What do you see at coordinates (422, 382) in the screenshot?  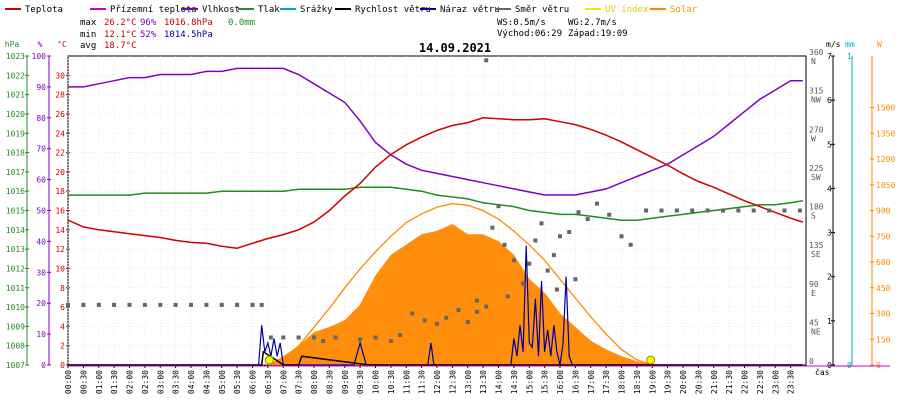 I see `x-tick-label: 11:30` at bounding box center [422, 382].